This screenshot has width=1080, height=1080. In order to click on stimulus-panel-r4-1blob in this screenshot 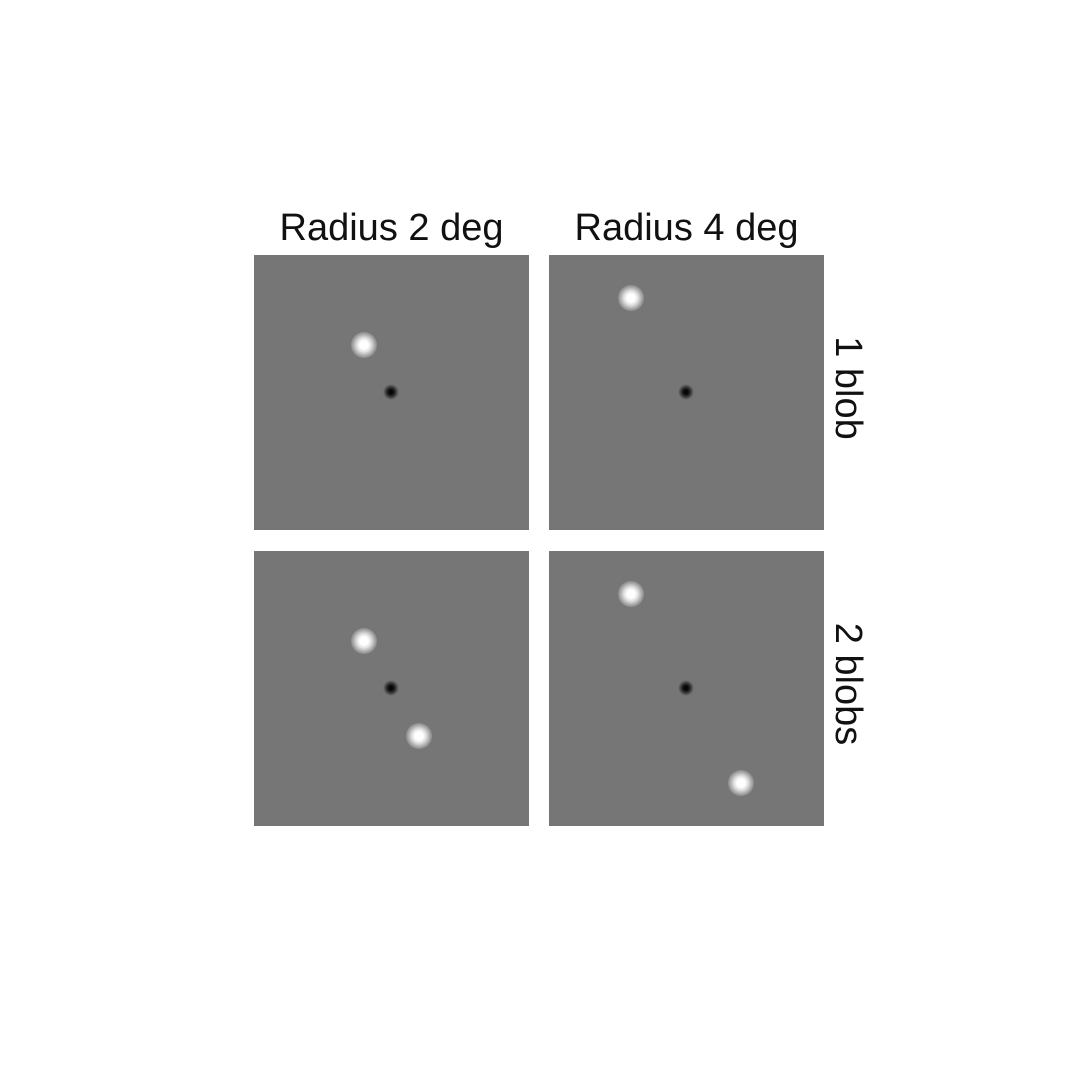, I will do `click(686, 392)`.